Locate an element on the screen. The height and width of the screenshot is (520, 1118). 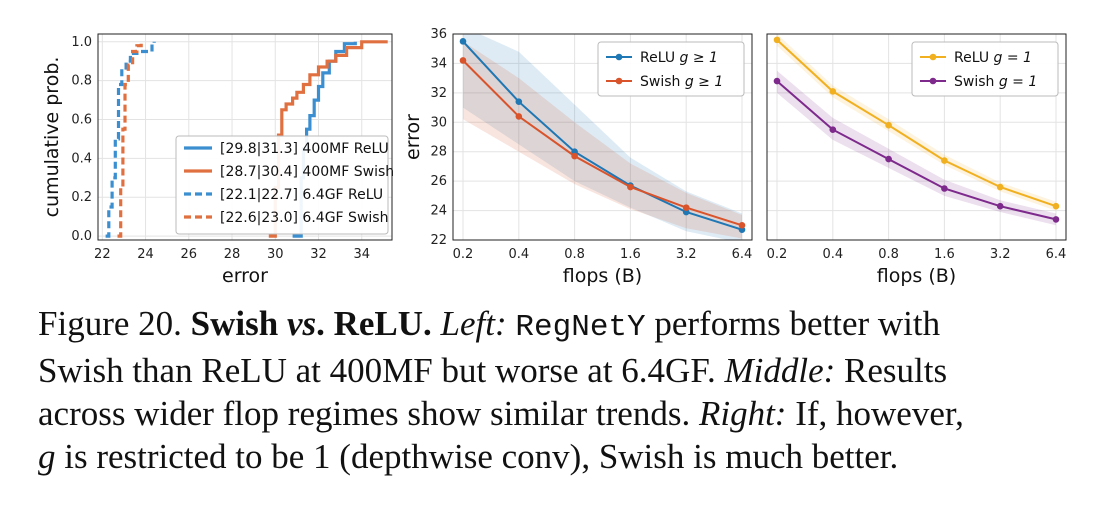
y-tick-label: 0.0 is located at coordinates (81, 236).